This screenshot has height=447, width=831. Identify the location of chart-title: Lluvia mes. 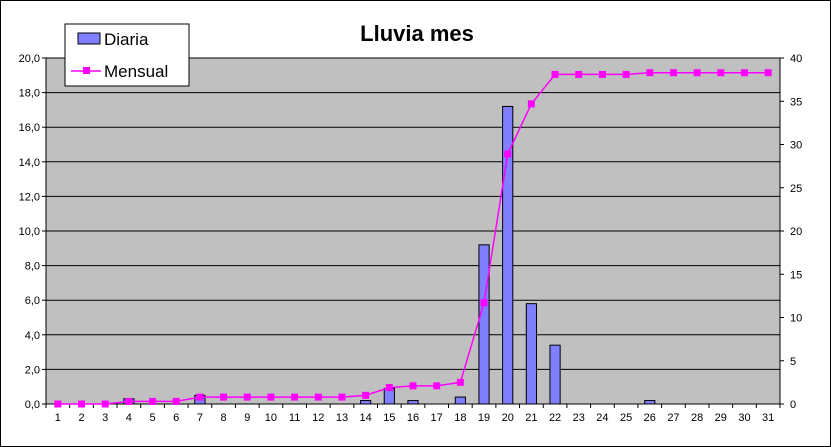
(417, 33).